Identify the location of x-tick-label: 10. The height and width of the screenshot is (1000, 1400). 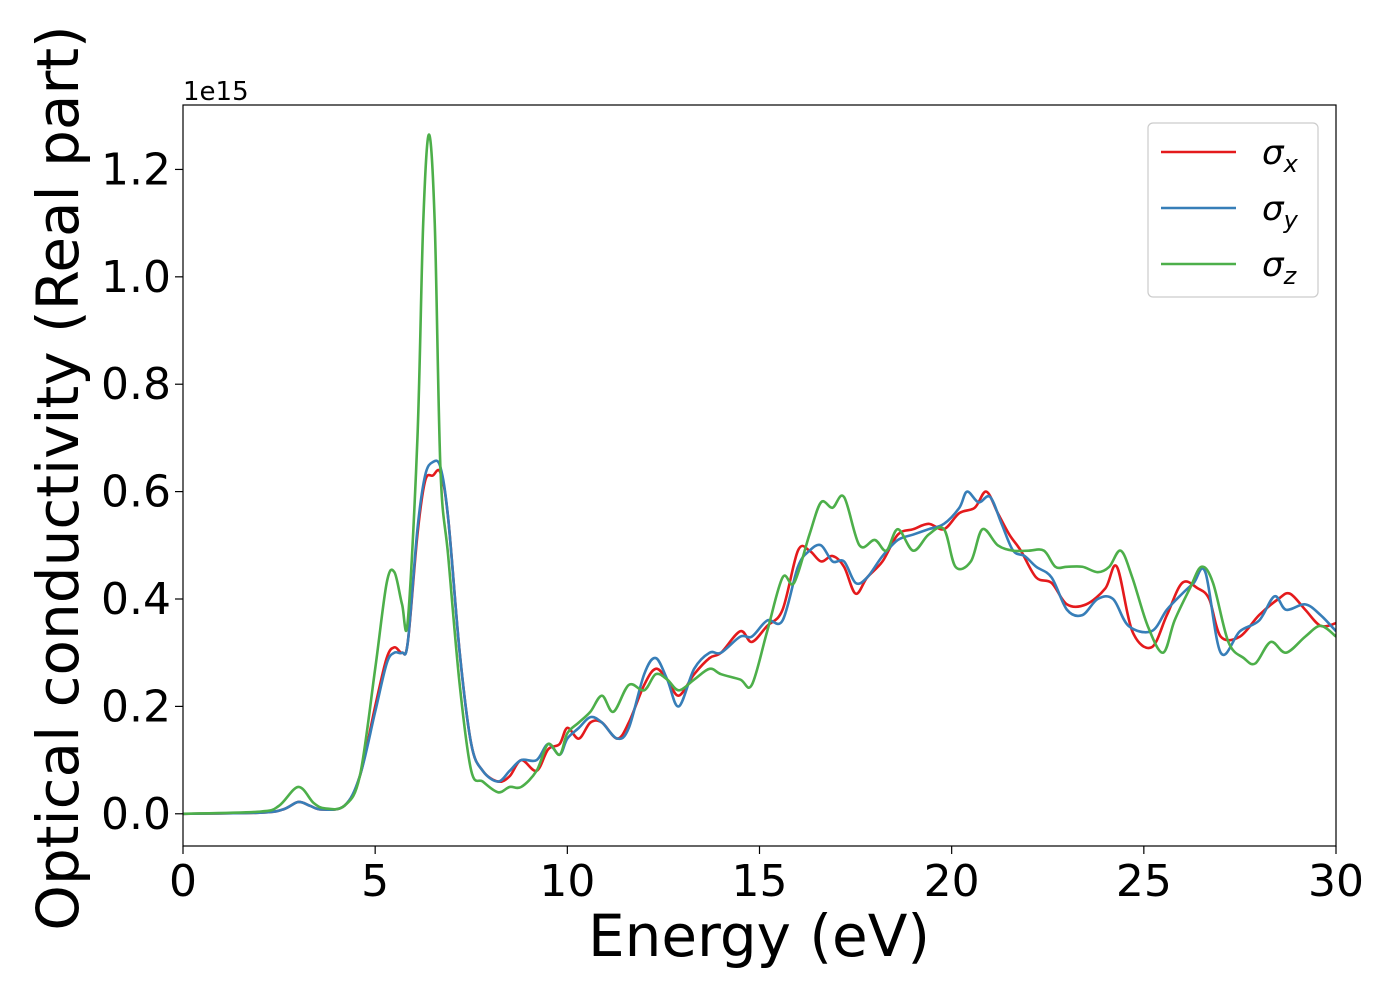
(567, 881).